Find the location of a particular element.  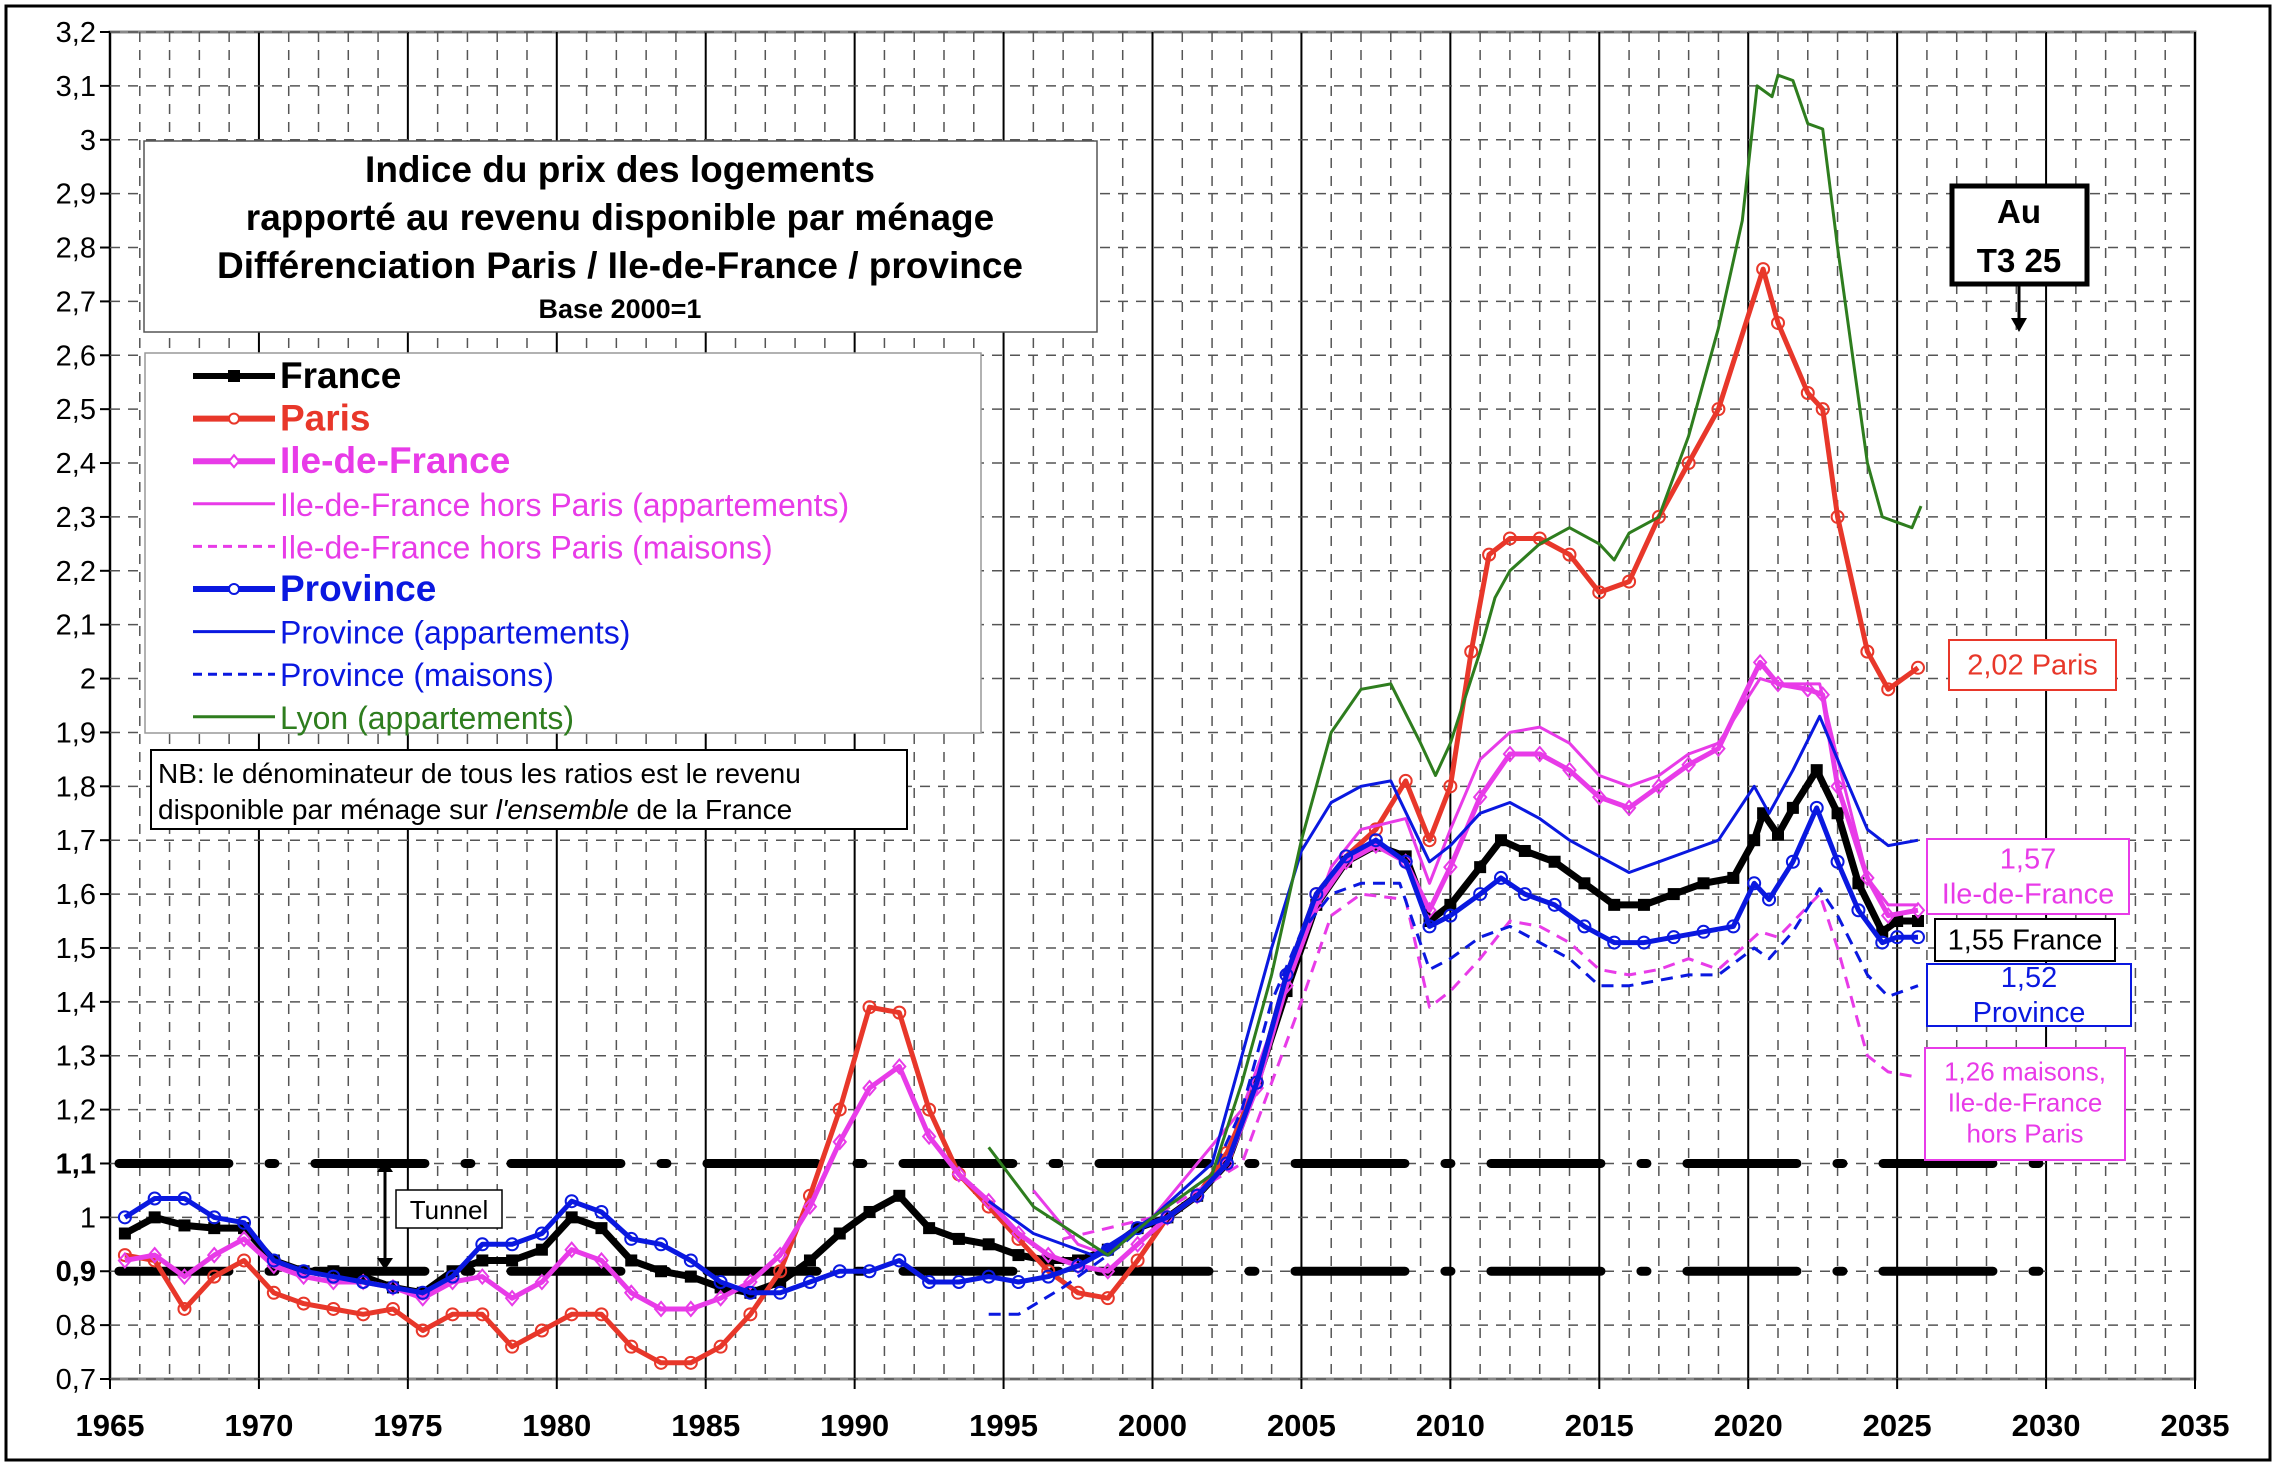

y-tick-label: 3,2 is located at coordinates (76, 33).